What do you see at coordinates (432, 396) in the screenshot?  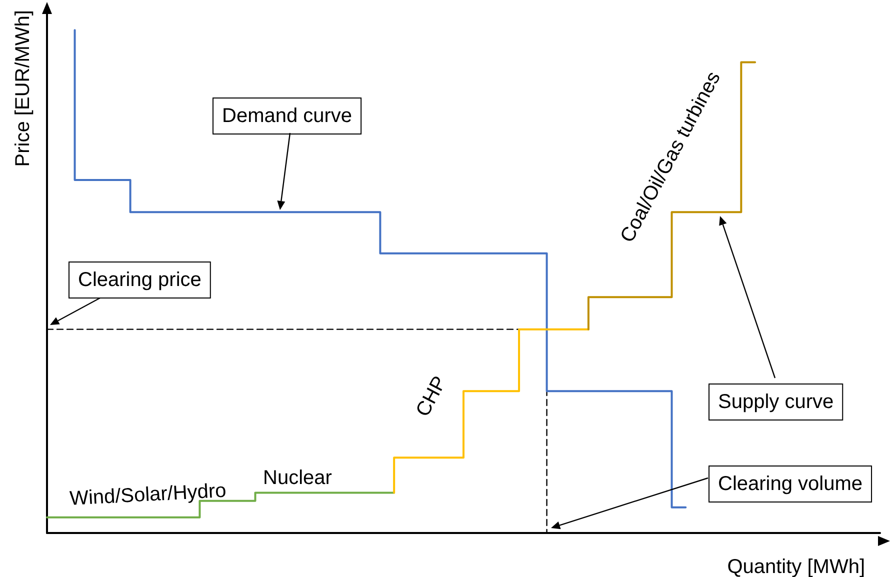 I see `annotation: CHP` at bounding box center [432, 396].